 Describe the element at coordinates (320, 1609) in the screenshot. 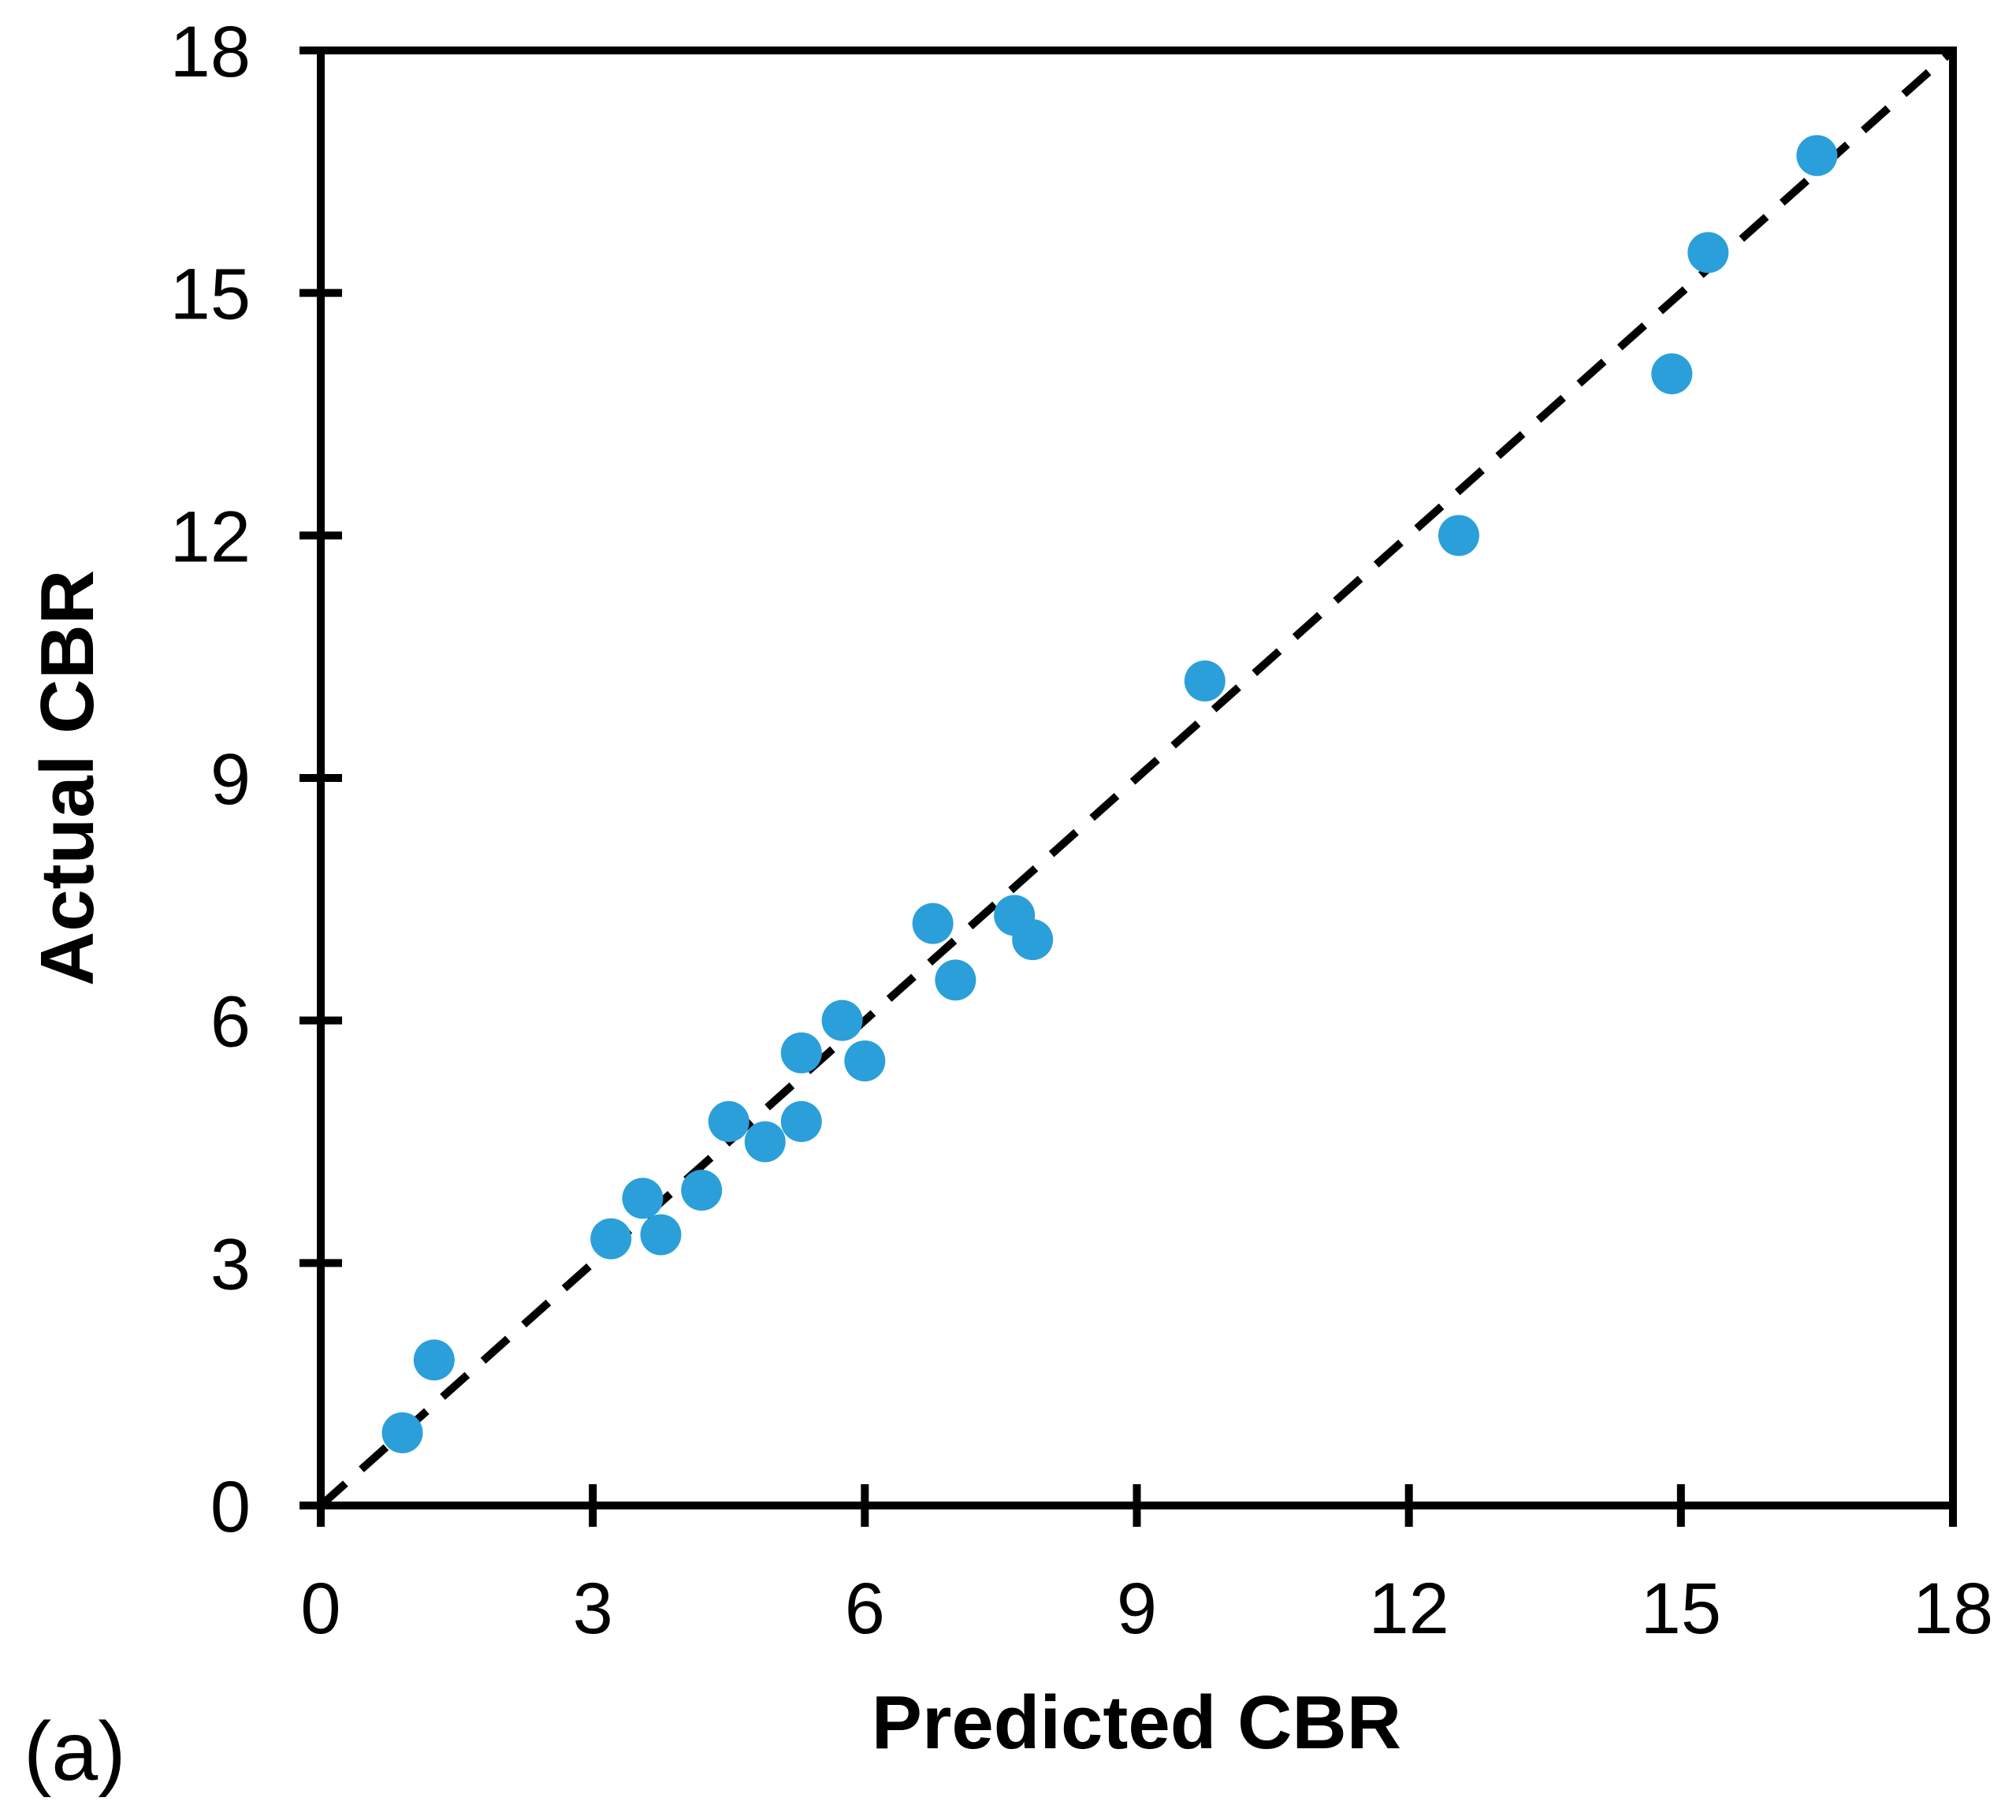

I see `x-tick-label: 0` at that location.